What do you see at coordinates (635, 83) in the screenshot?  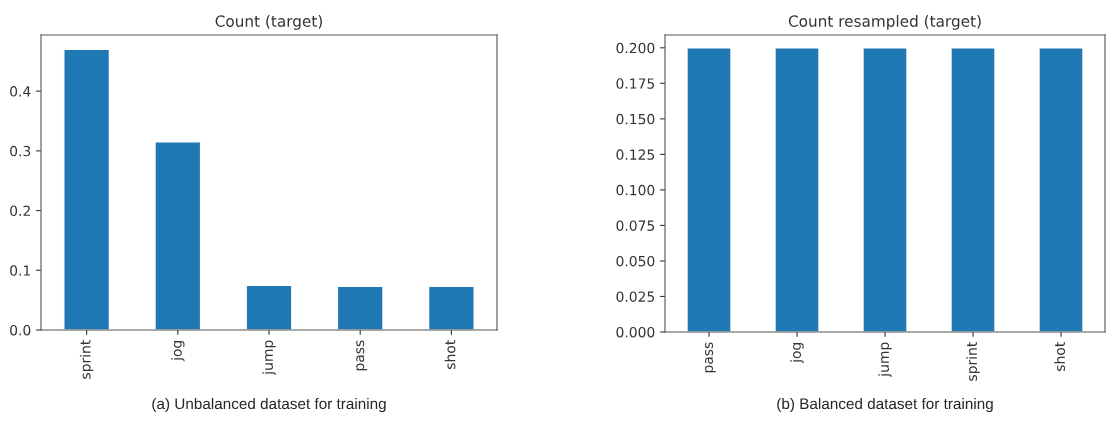 I see `y-tick-label: 0.175` at bounding box center [635, 83].